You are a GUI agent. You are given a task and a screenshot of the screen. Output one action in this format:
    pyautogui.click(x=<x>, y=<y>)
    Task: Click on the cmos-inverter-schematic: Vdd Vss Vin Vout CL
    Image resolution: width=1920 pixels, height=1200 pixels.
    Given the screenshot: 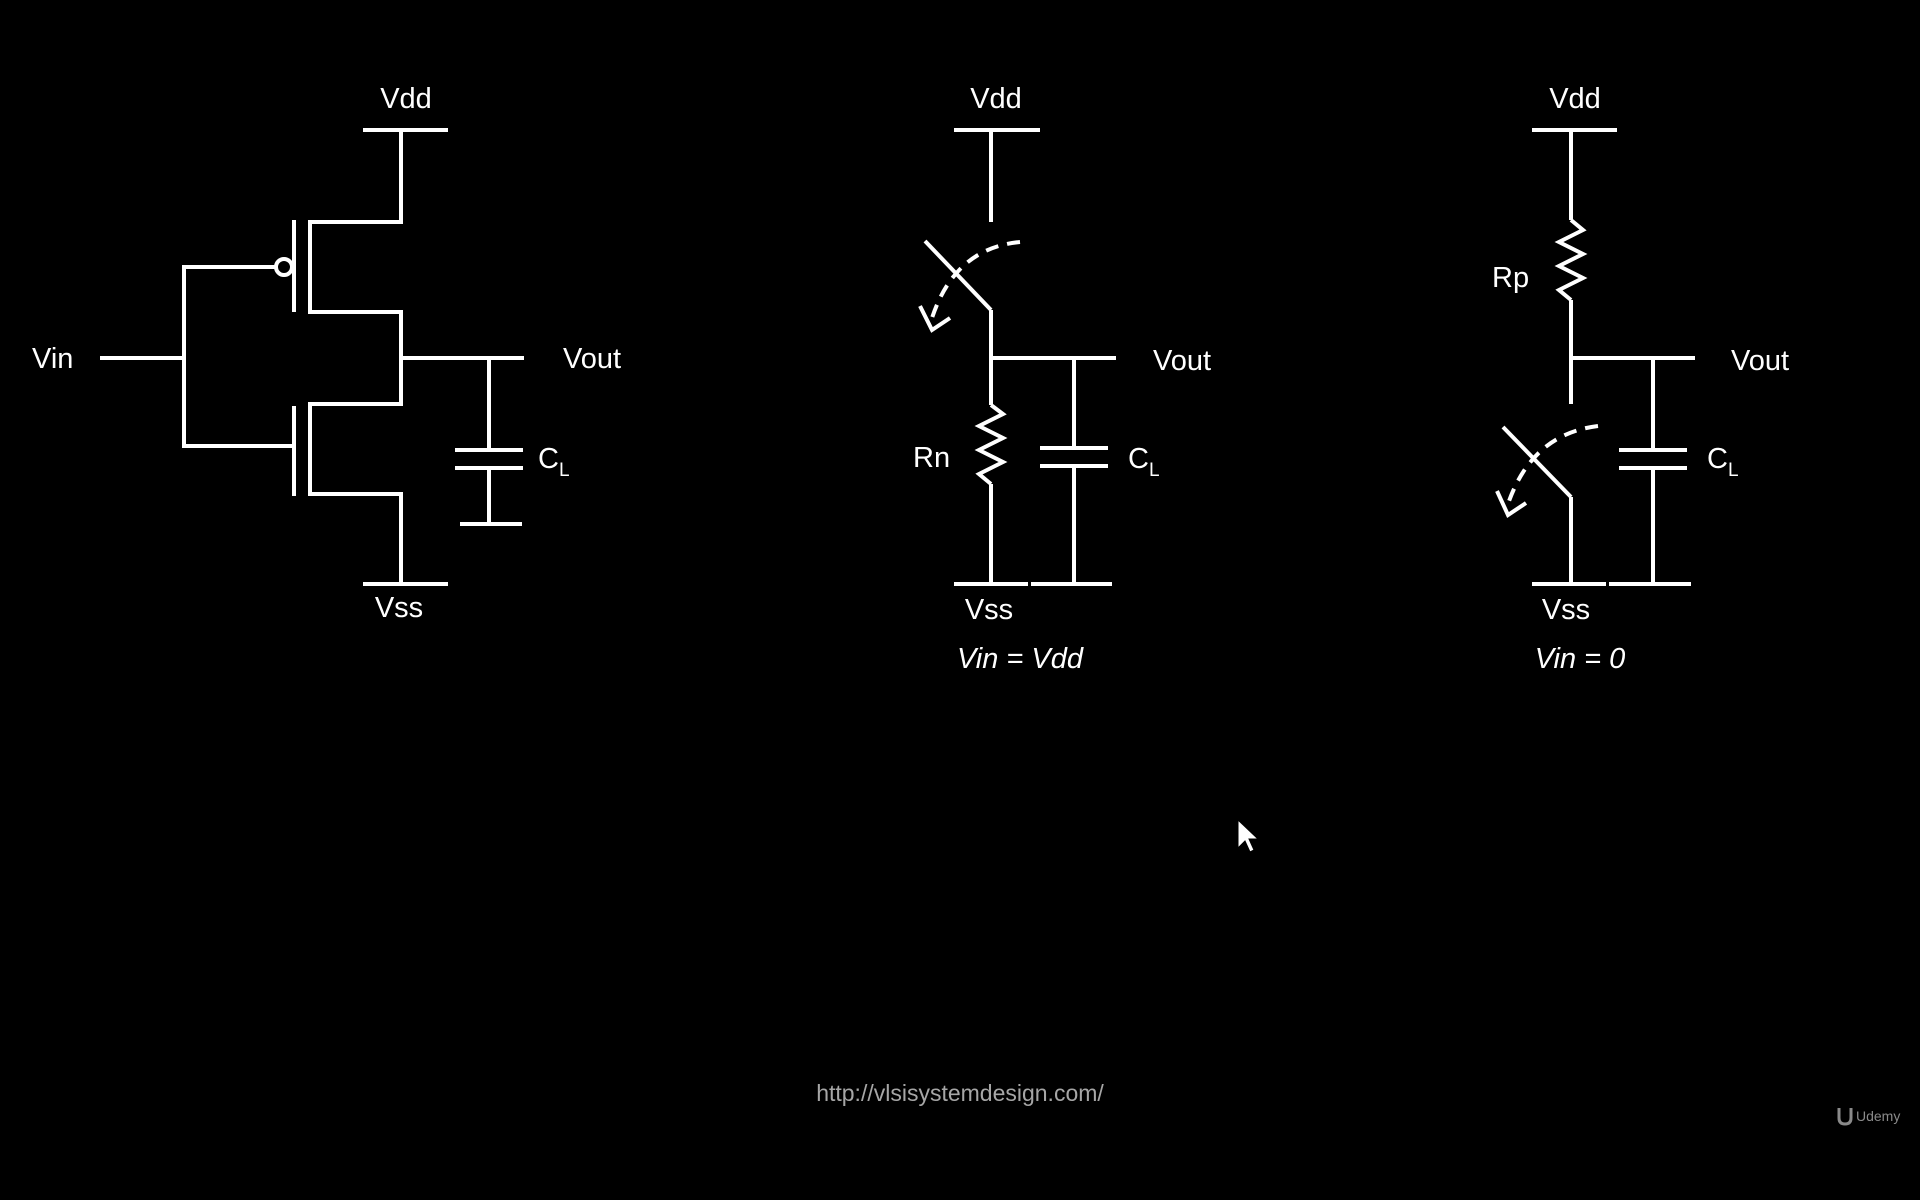 What is the action you would take?
    pyautogui.click(x=326, y=353)
    